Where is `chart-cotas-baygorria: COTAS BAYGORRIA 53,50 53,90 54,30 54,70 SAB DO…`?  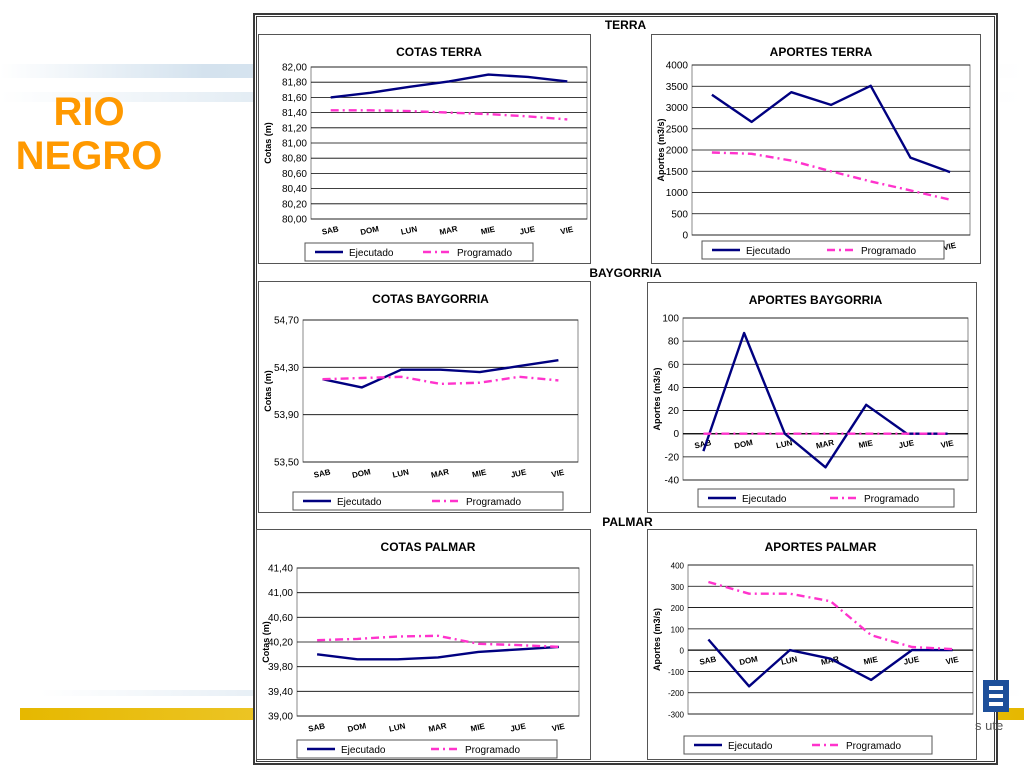
chart-cotas-baygorria: COTAS BAYGORRIA 53,50 53,90 54,30 54,70 SAB DO… is located at coordinates (421, 401).